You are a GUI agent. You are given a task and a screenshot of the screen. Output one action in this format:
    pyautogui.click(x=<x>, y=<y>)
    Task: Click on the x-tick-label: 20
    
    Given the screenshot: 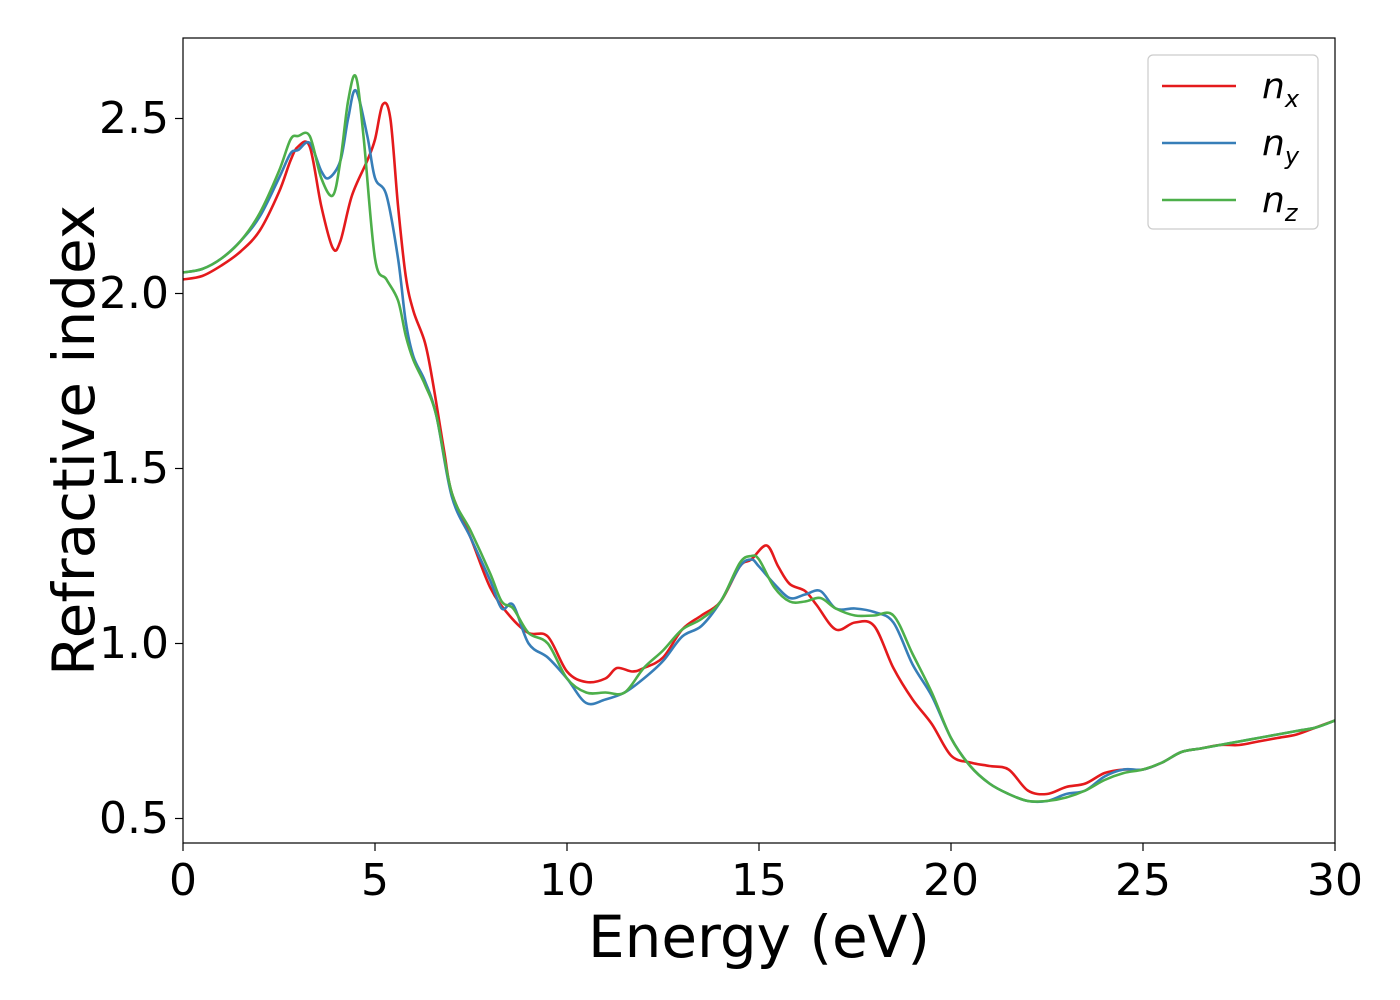 What is the action you would take?
    pyautogui.click(x=951, y=880)
    